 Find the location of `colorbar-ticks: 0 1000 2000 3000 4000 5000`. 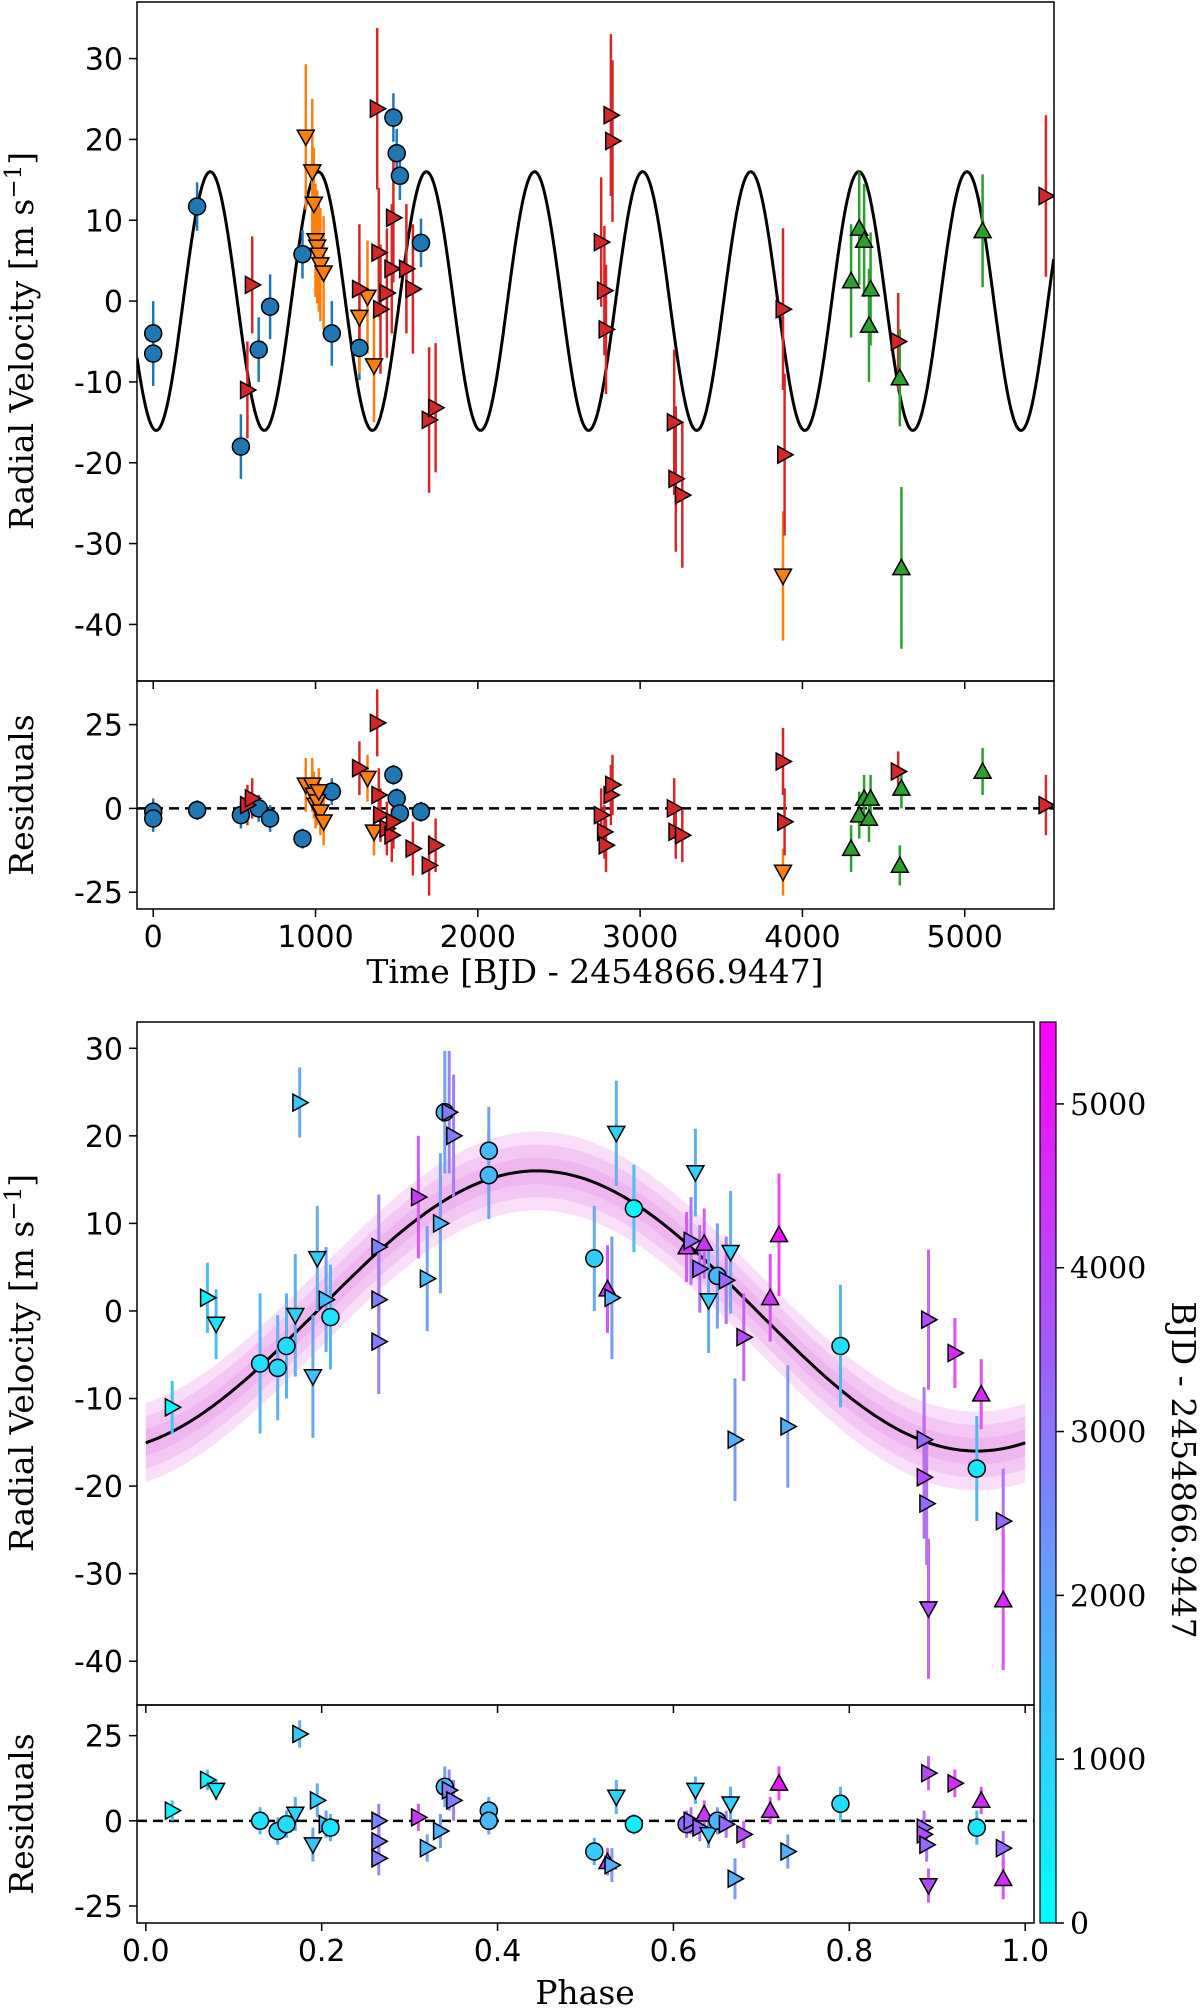

colorbar-ticks: 0 1000 2000 3000 4000 5000 is located at coordinates (1101, 1515).